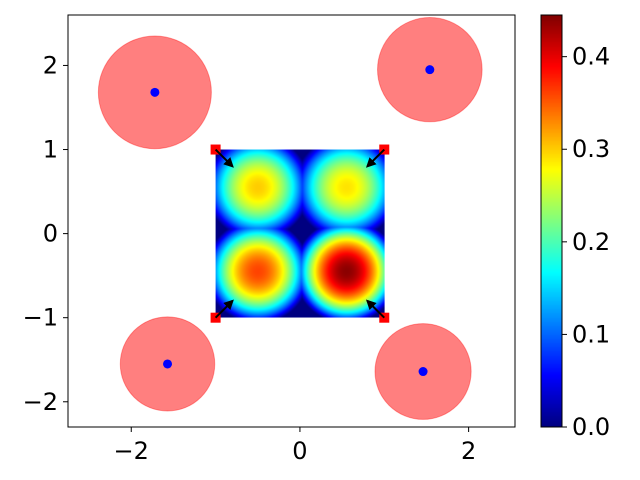 The height and width of the screenshot is (480, 640). I want to click on y-tick-label: 2, so click(50, 65).